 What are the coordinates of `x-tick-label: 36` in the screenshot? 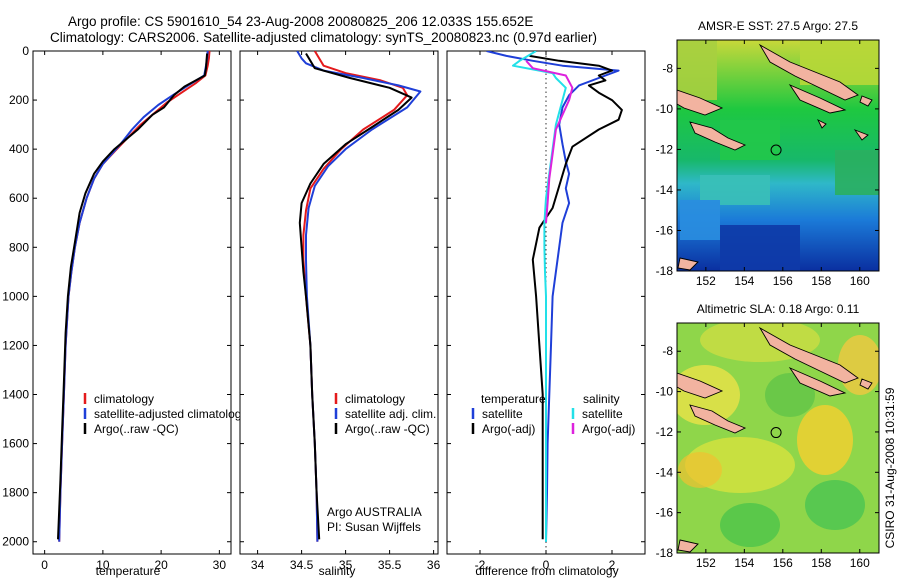 It's located at (434, 565).